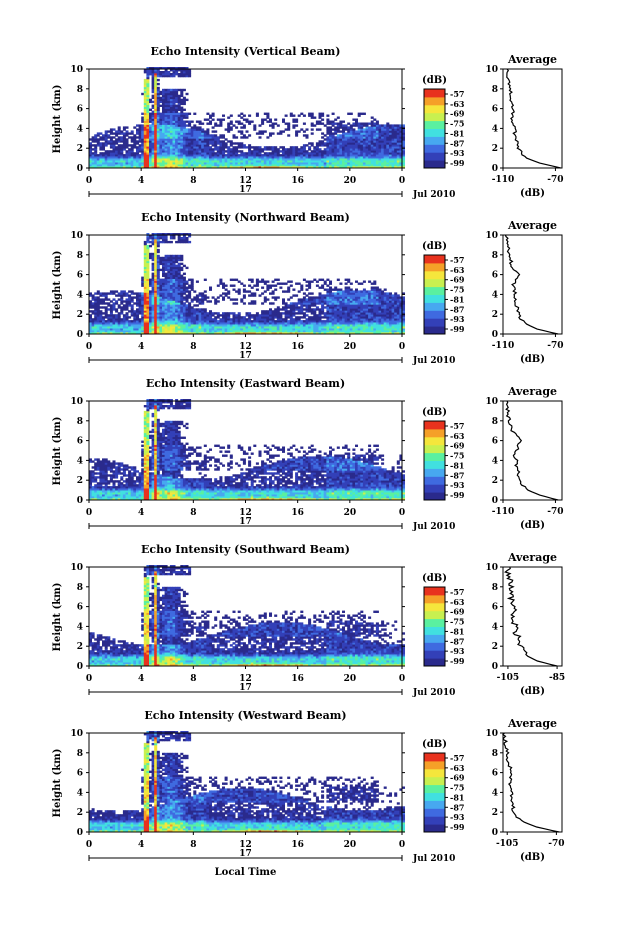 The height and width of the screenshot is (929, 620). What do you see at coordinates (80, 129) in the screenshot?
I see `y-tick-label: 4` at bounding box center [80, 129].